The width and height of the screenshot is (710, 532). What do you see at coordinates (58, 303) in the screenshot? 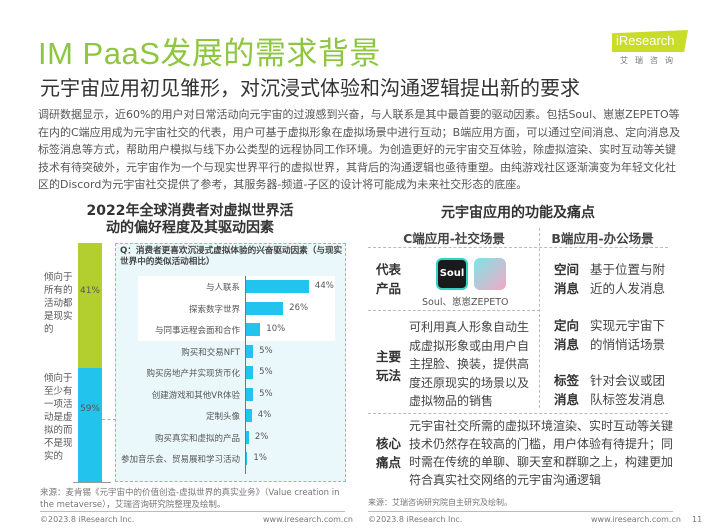
I see `stack-label-real: 倾向于所有的活动都是现实的` at bounding box center [58, 303].